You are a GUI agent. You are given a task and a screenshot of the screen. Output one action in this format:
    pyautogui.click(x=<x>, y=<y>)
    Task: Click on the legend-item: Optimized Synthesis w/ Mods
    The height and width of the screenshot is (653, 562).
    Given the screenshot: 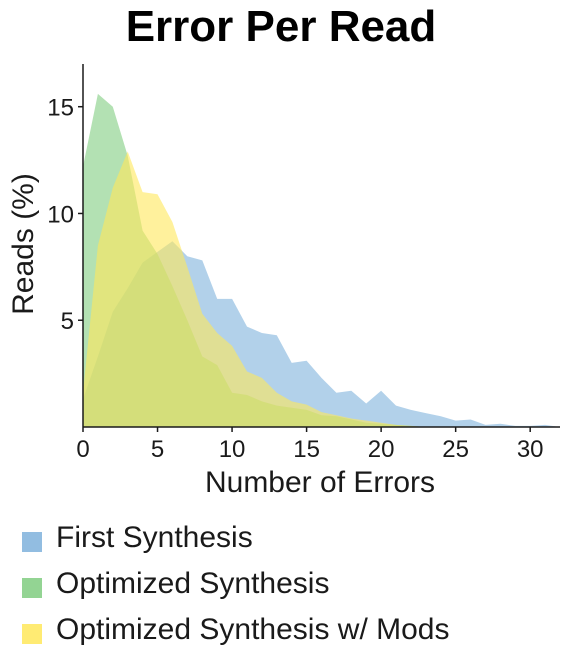 What is the action you would take?
    pyautogui.click(x=235, y=630)
    